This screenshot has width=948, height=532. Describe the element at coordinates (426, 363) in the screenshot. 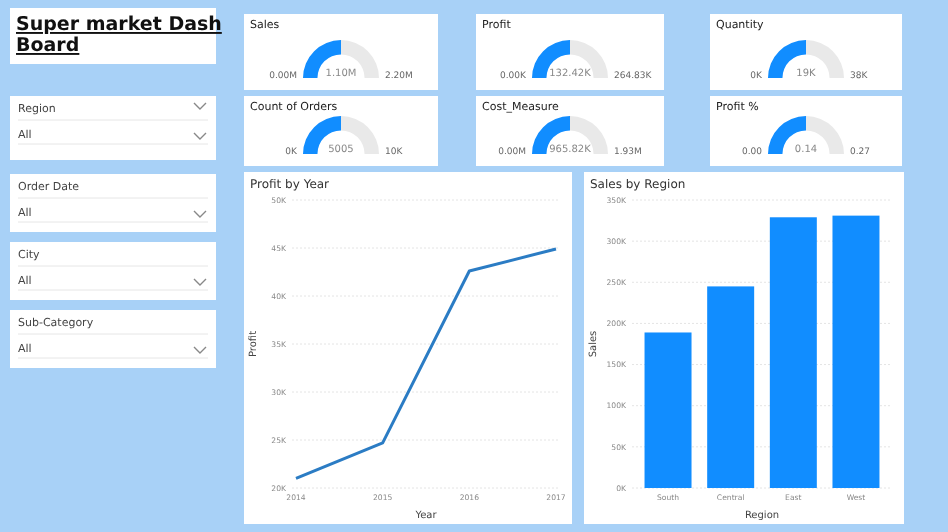

I see `line-series` at that location.